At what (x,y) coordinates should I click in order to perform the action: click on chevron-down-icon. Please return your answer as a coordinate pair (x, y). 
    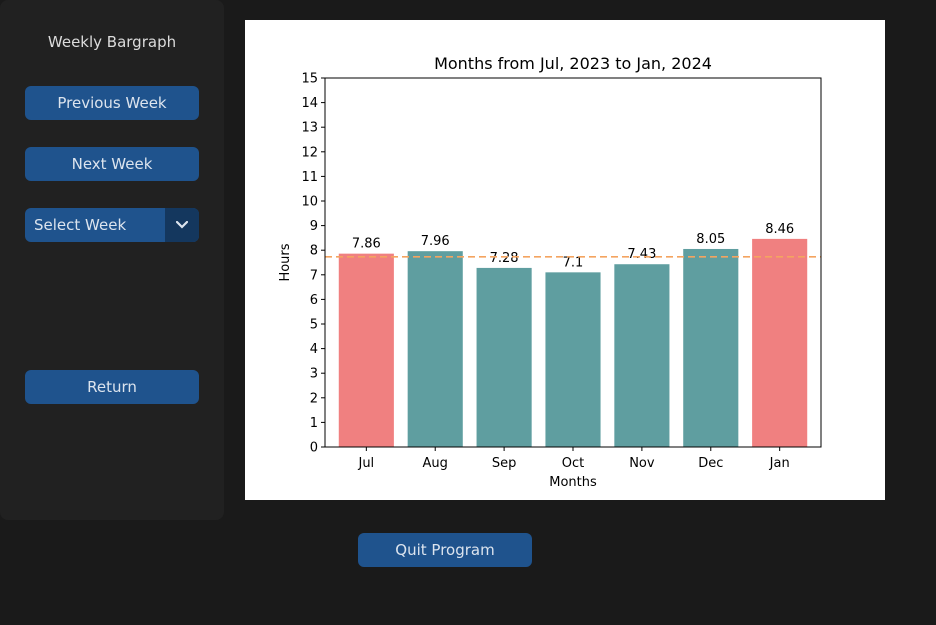
    Looking at the image, I should click on (182, 225).